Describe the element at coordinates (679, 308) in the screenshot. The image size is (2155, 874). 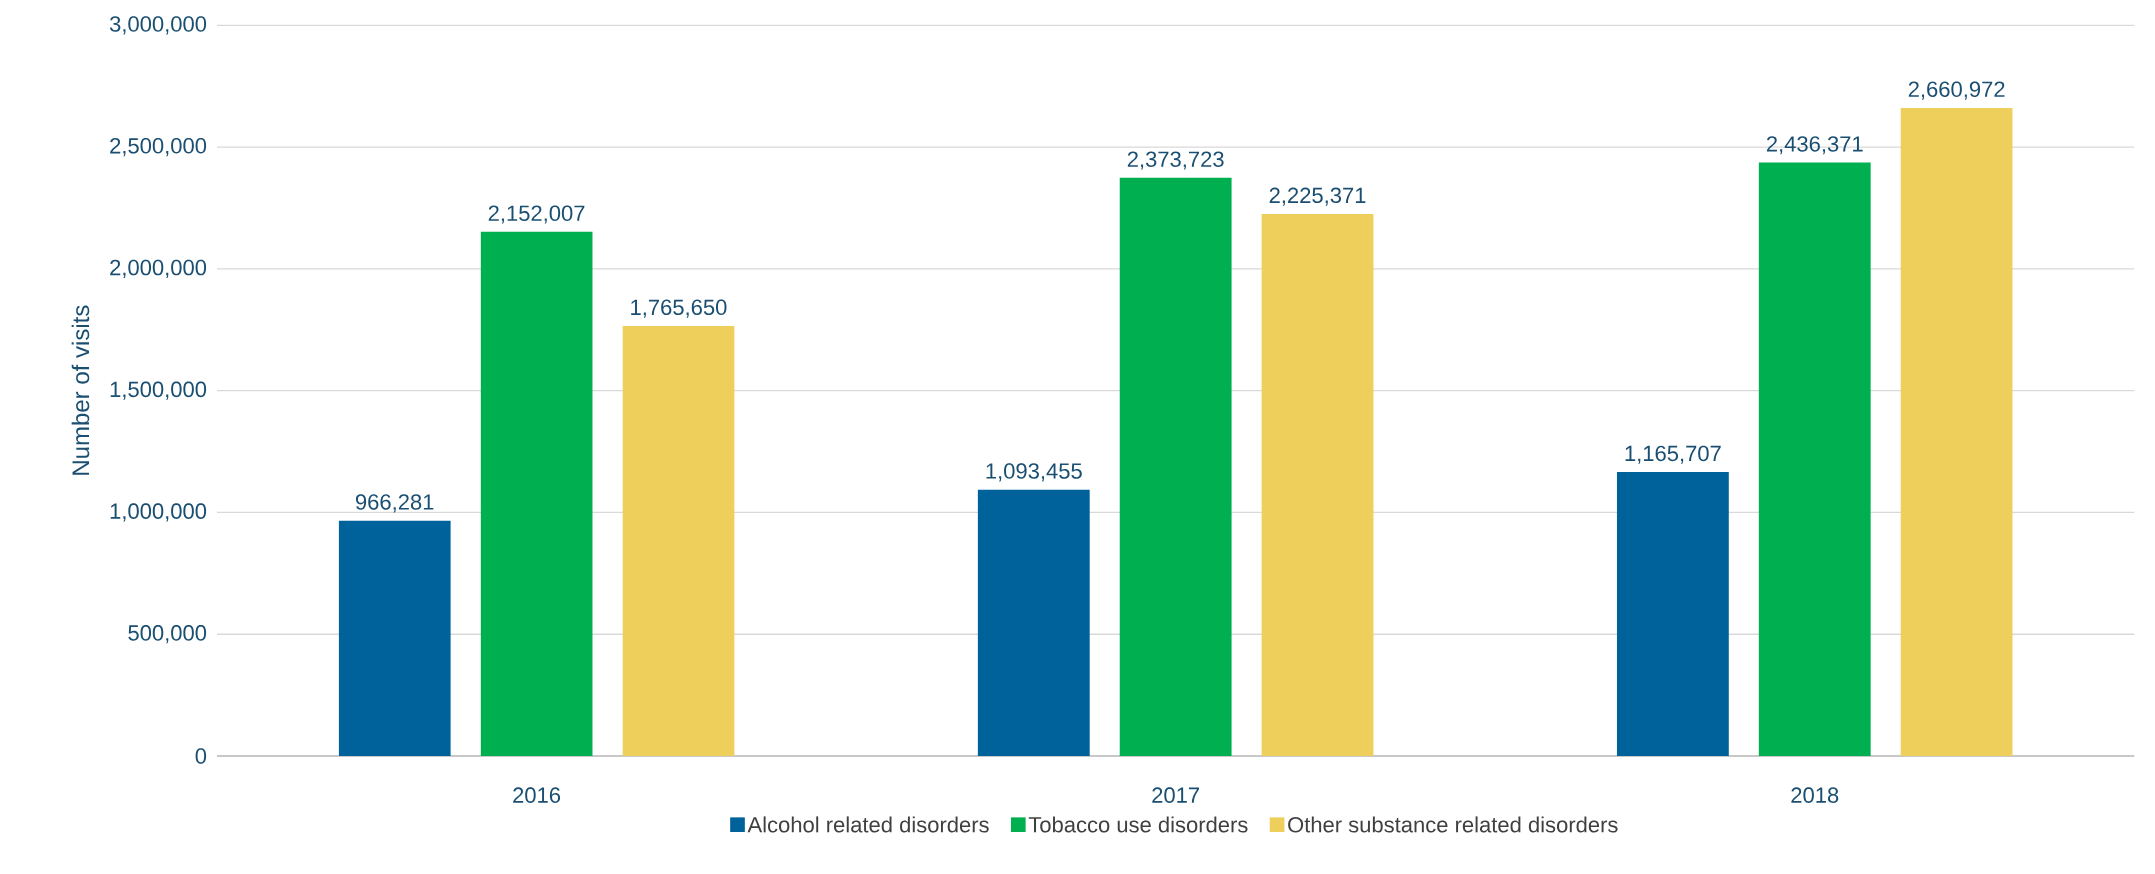
I see `data-label: 1,765,650` at that location.